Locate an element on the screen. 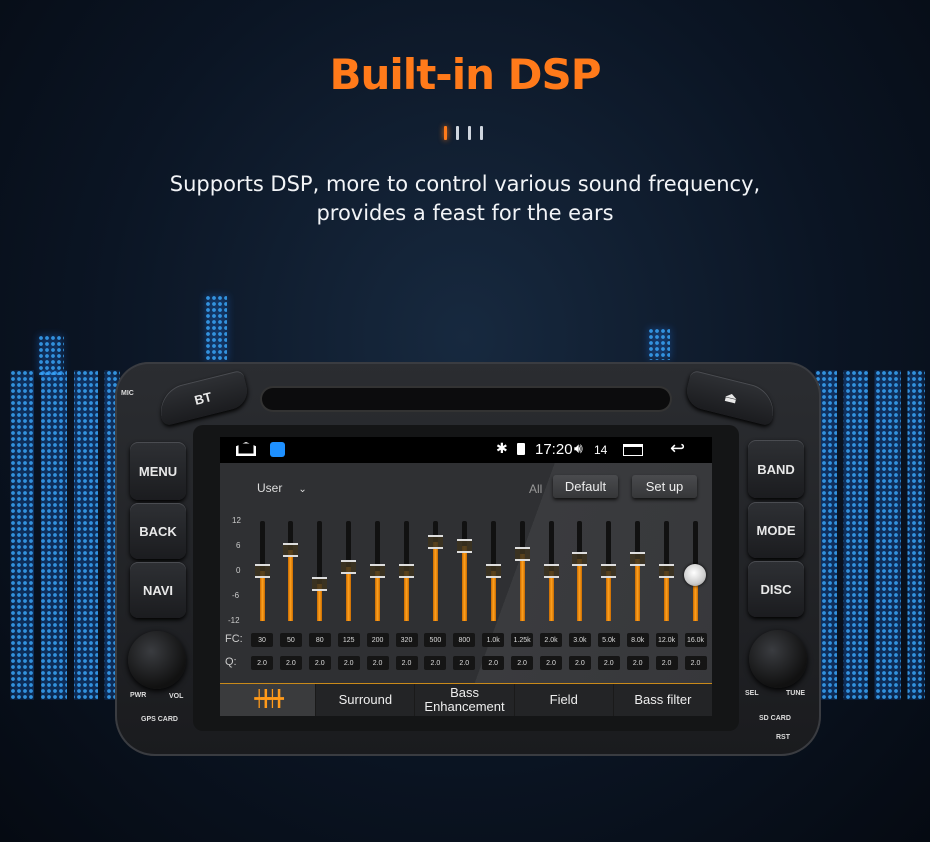 The height and width of the screenshot is (842, 930). default-button: Default is located at coordinates (585, 486).